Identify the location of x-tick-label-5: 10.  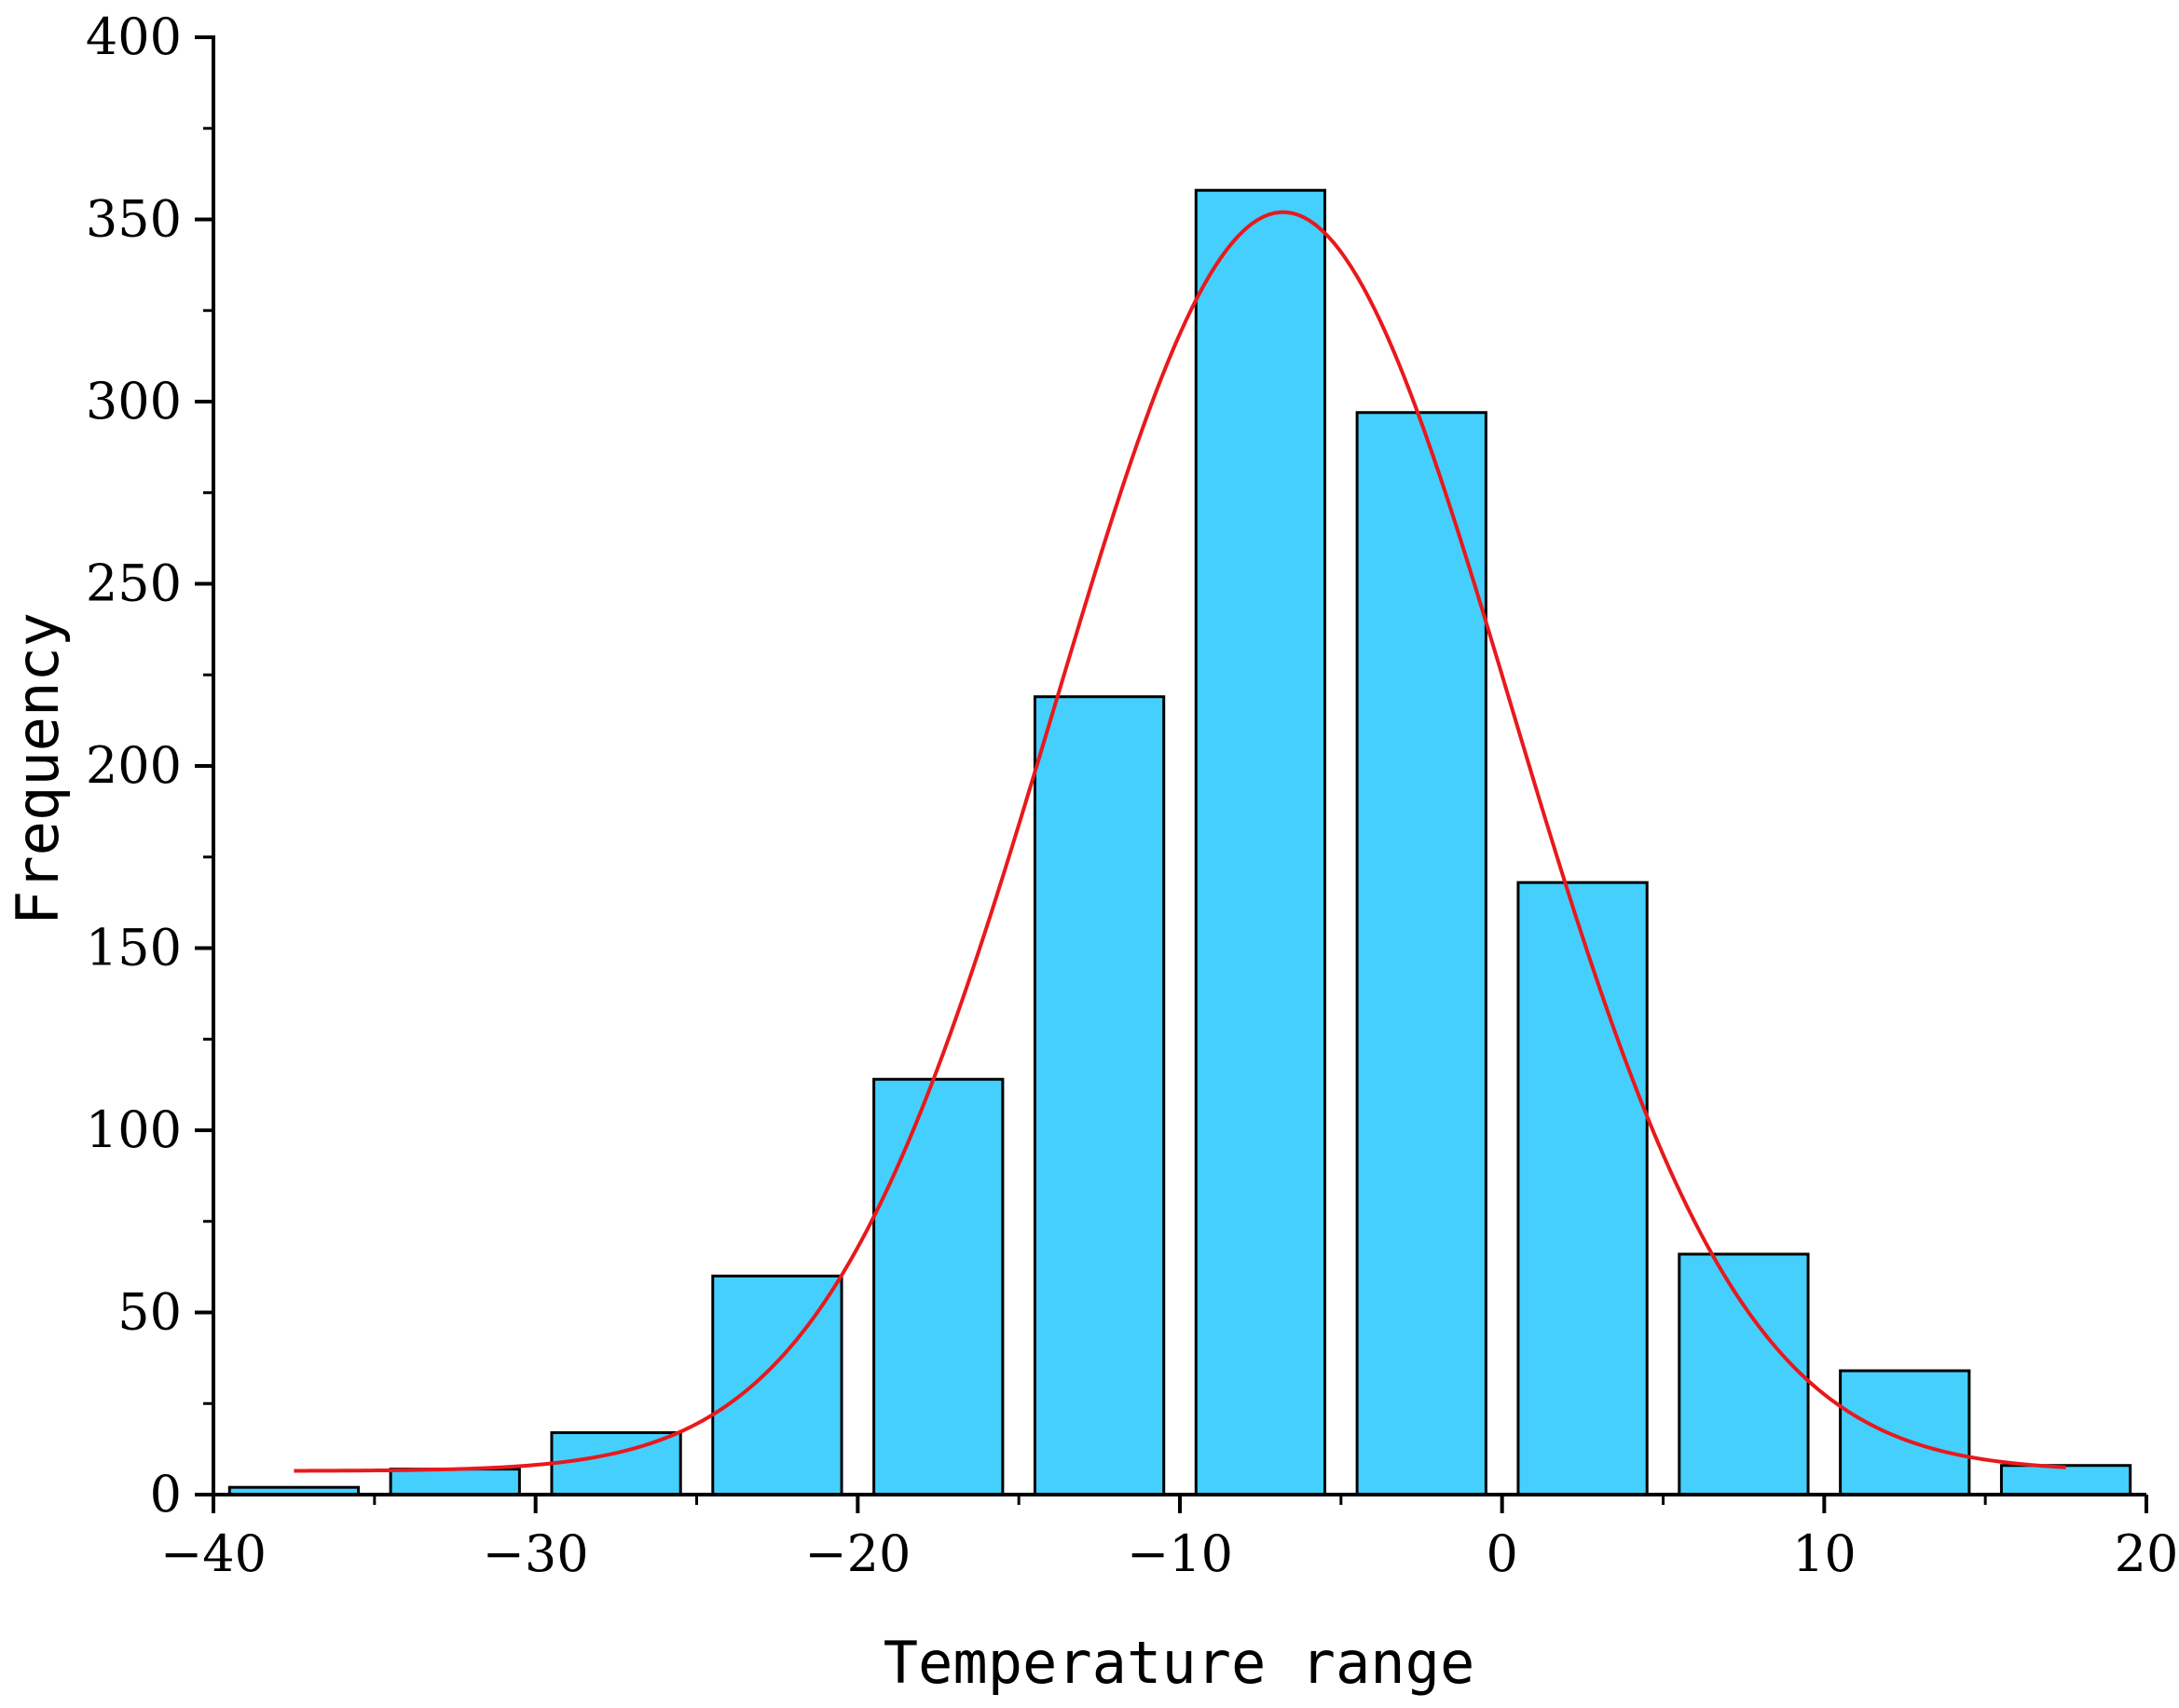
(1824, 1553).